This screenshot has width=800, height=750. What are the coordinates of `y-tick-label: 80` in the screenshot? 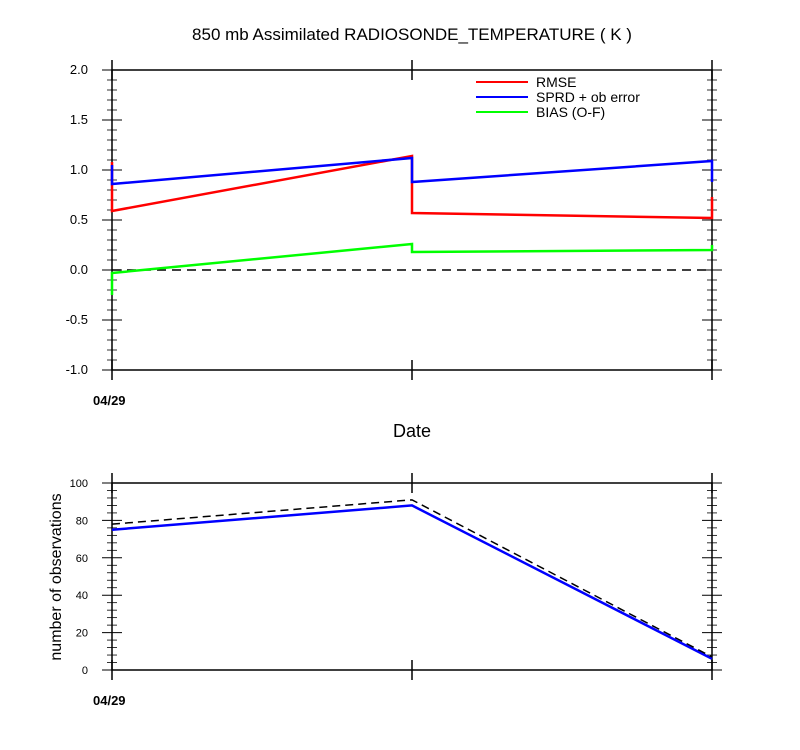 It's located at (82, 521).